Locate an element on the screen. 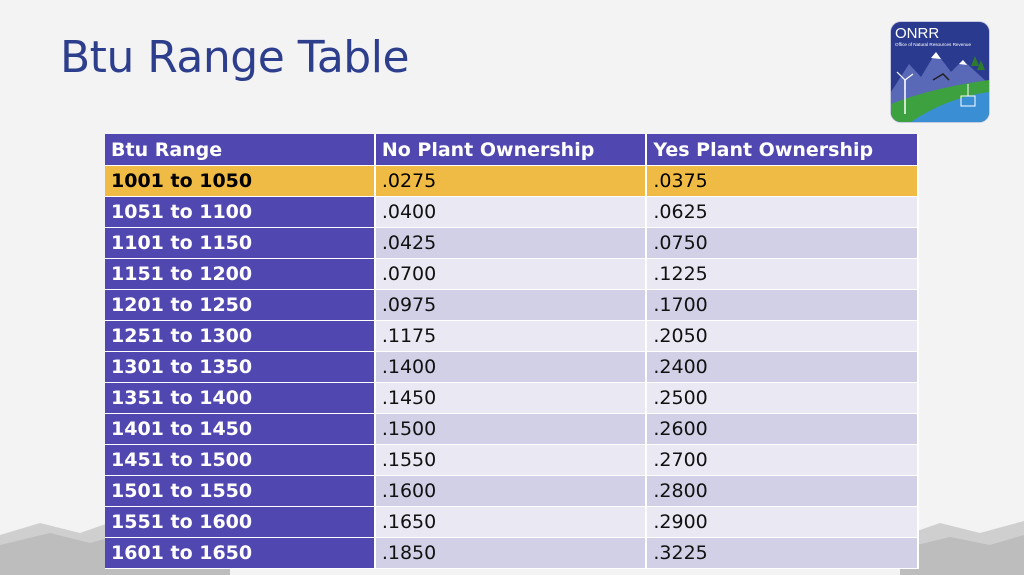 This screenshot has width=1024, height=575. page-title: Btu Range Table is located at coordinates (235, 57).